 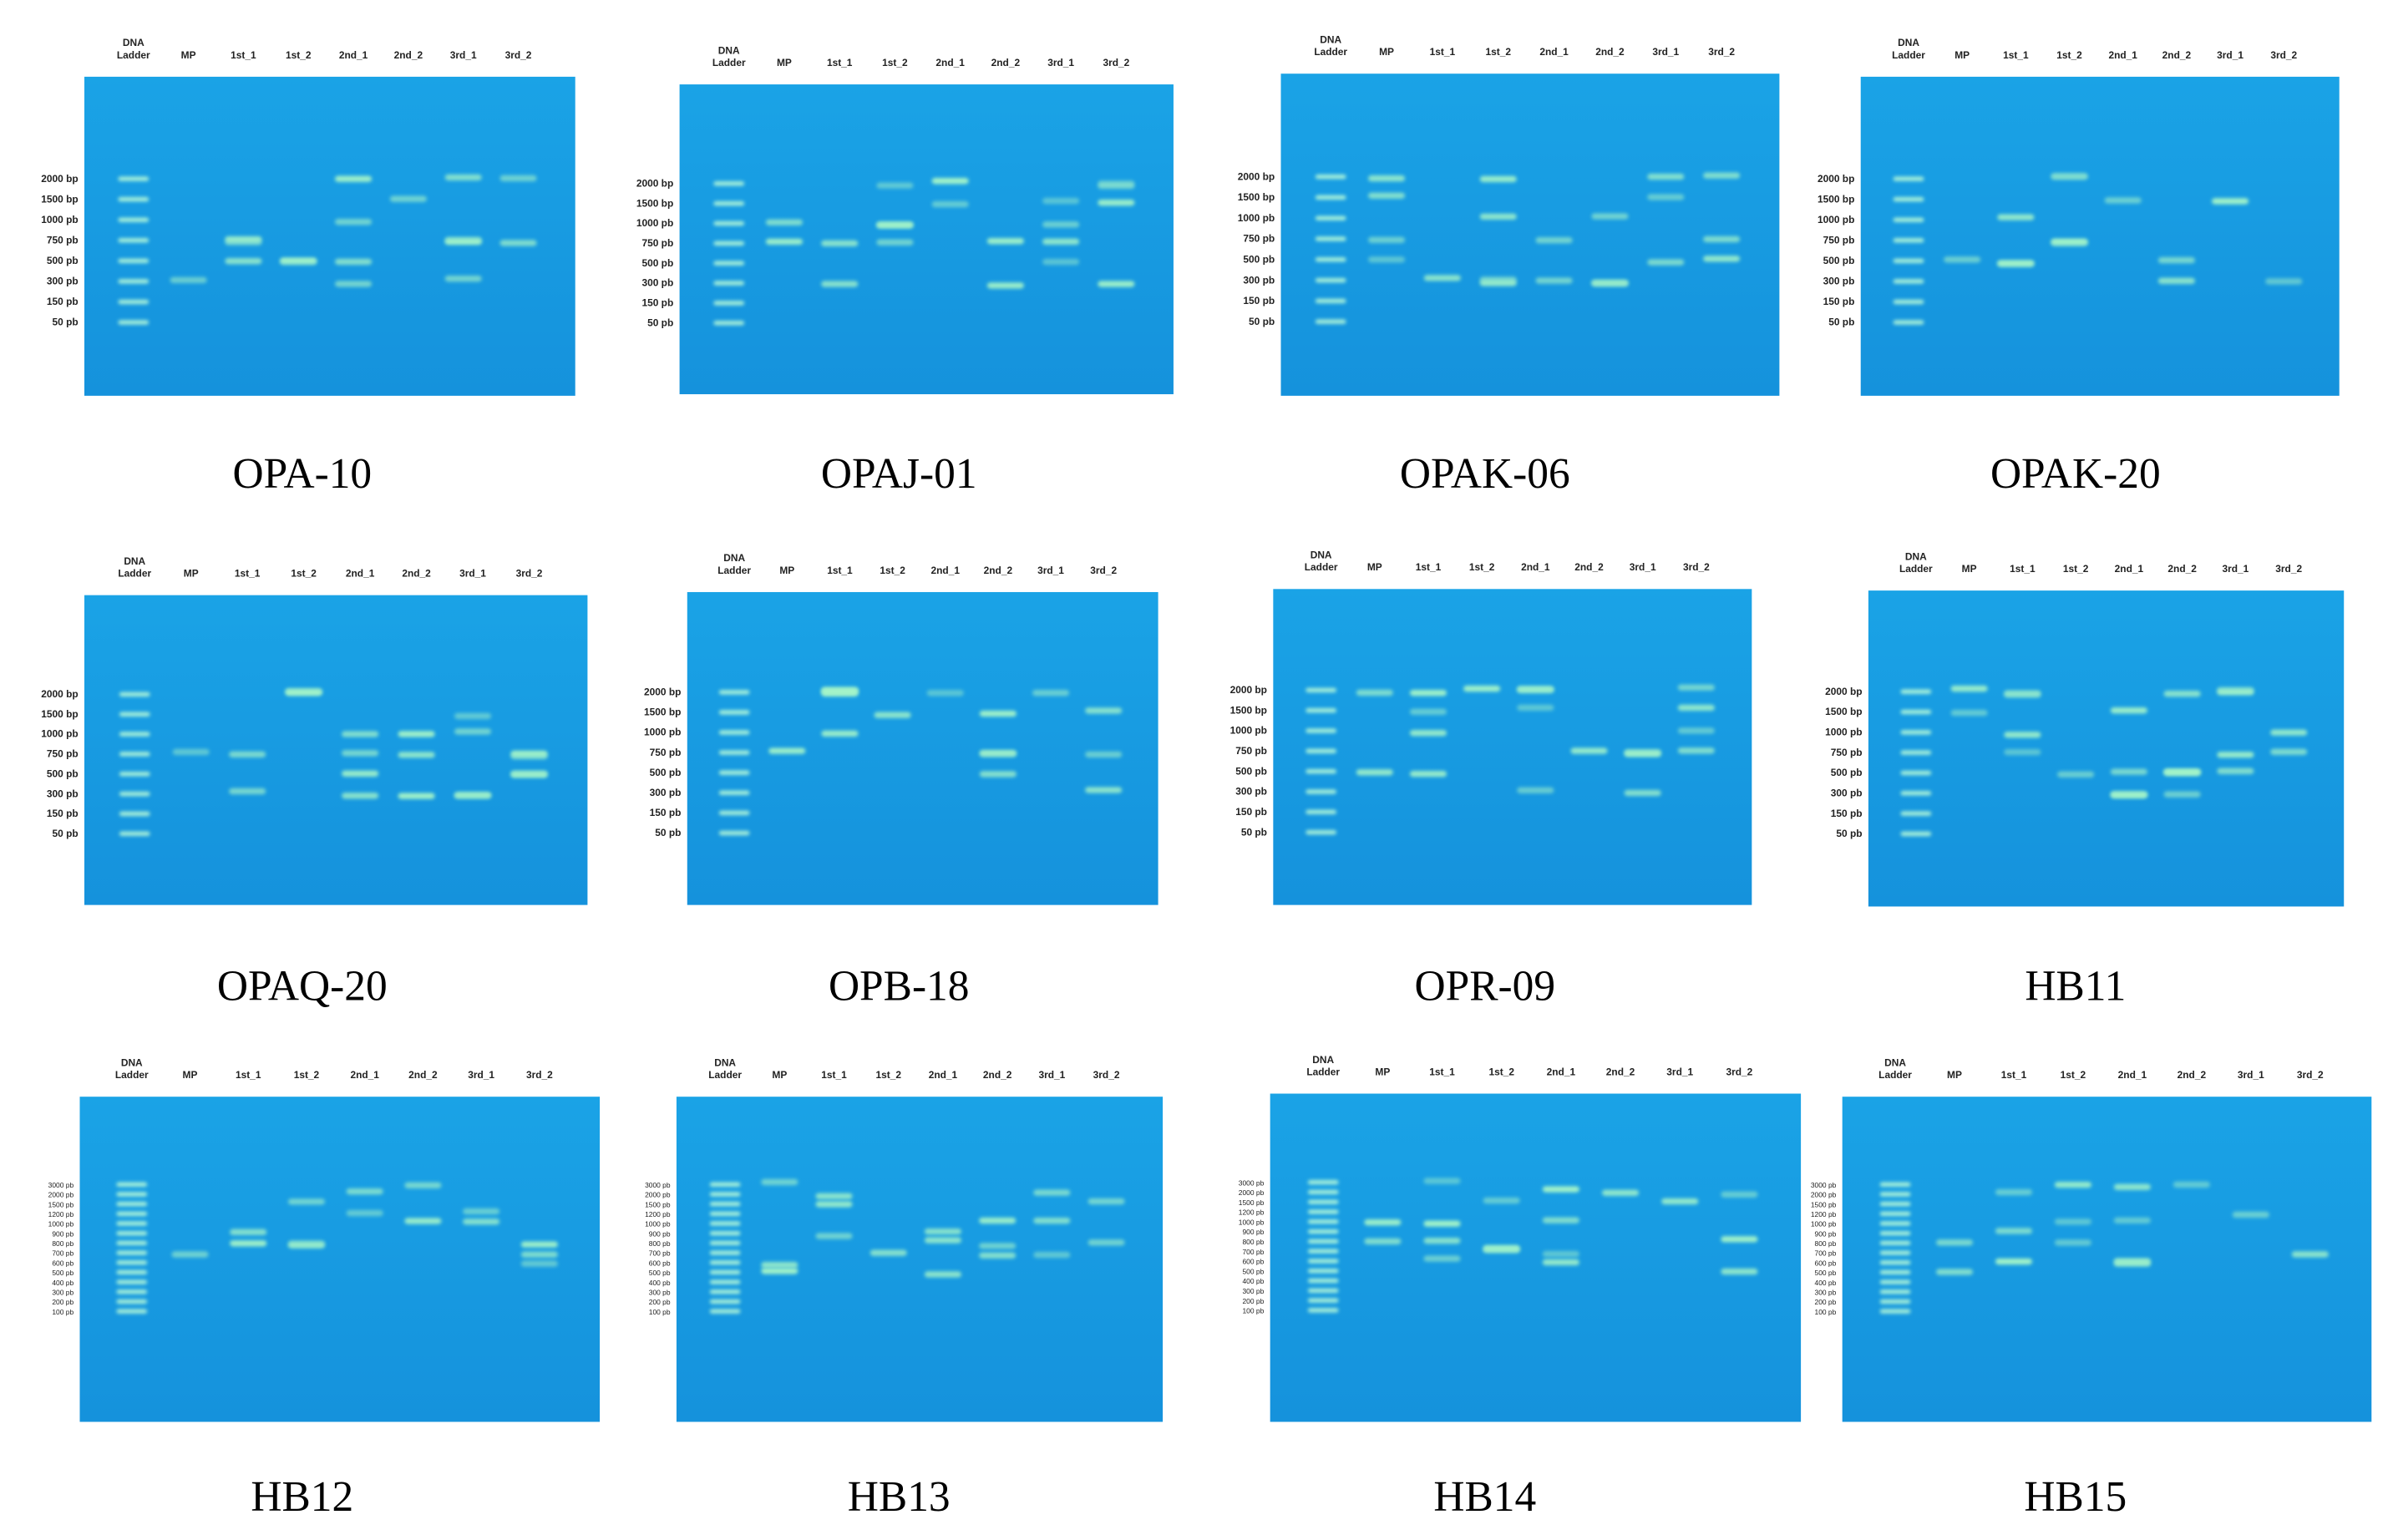 I want to click on ladder-label: 2000 pb, so click(x=658, y=1195).